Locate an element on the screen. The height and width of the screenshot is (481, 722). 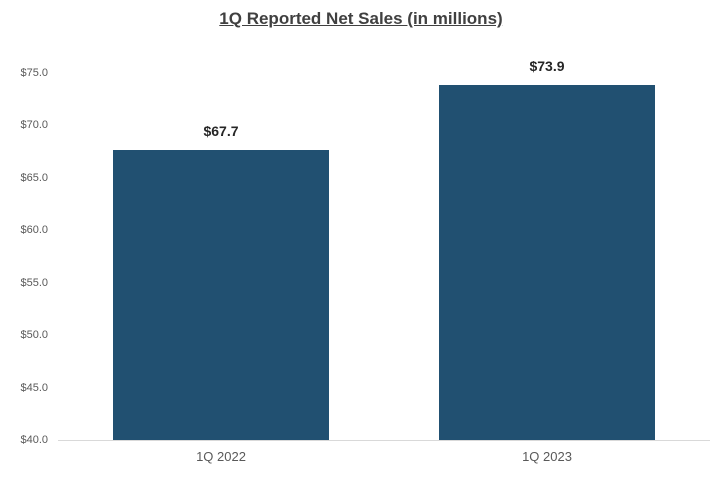
y-tick-label: $55.0 is located at coordinates (34, 282).